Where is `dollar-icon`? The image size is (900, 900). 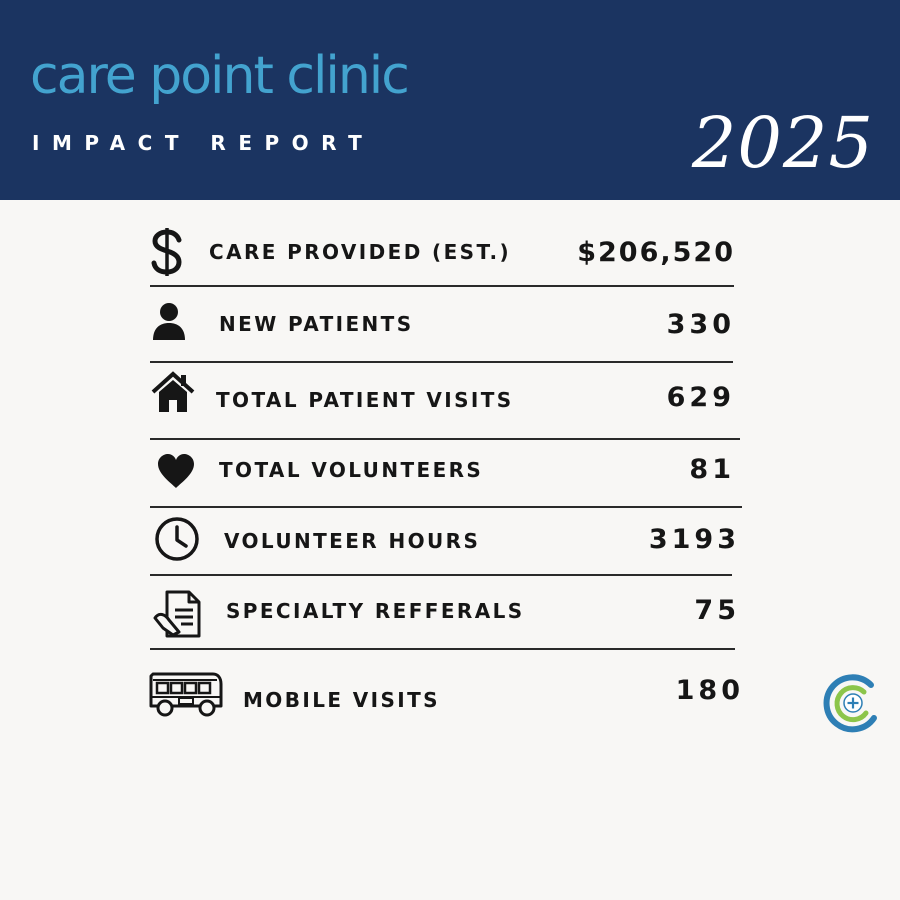 dollar-icon is located at coordinates (167, 252).